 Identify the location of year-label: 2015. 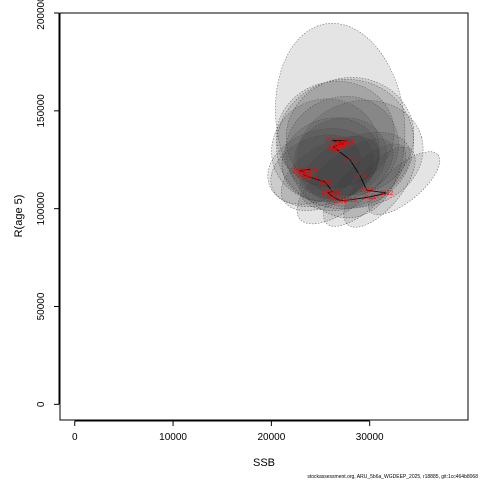
(350, 161).